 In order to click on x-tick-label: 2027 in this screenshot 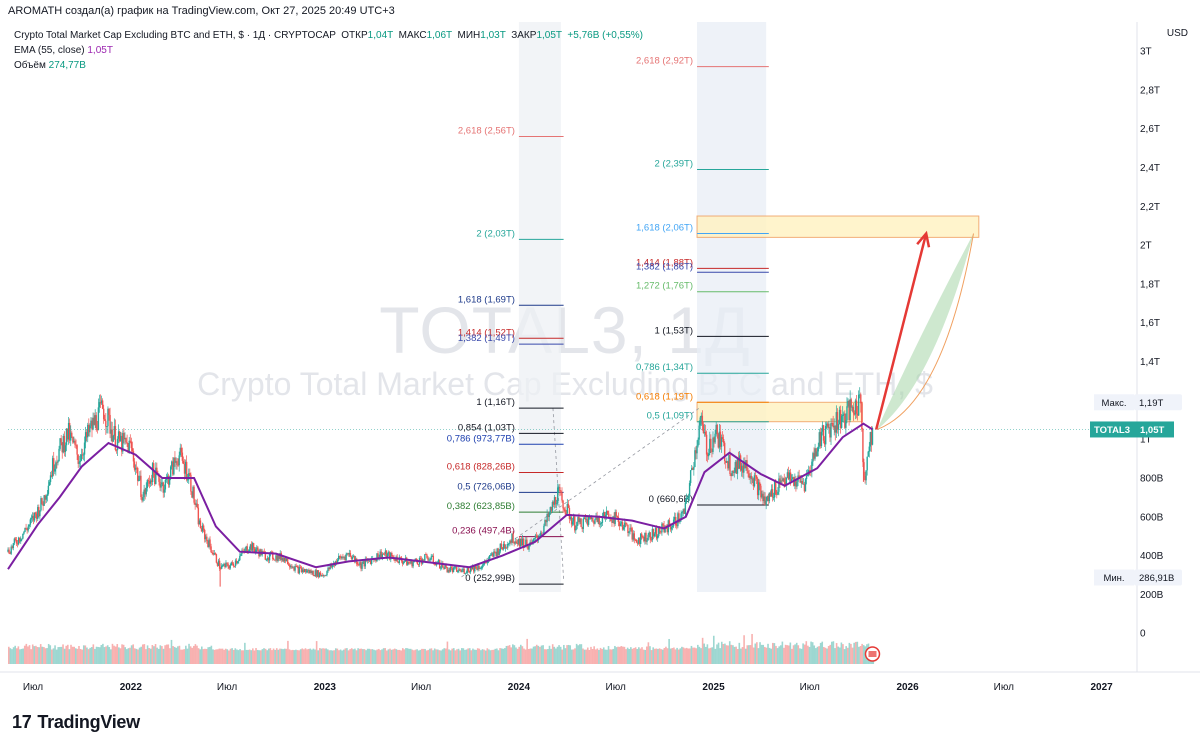, I will do `click(1102, 687)`.